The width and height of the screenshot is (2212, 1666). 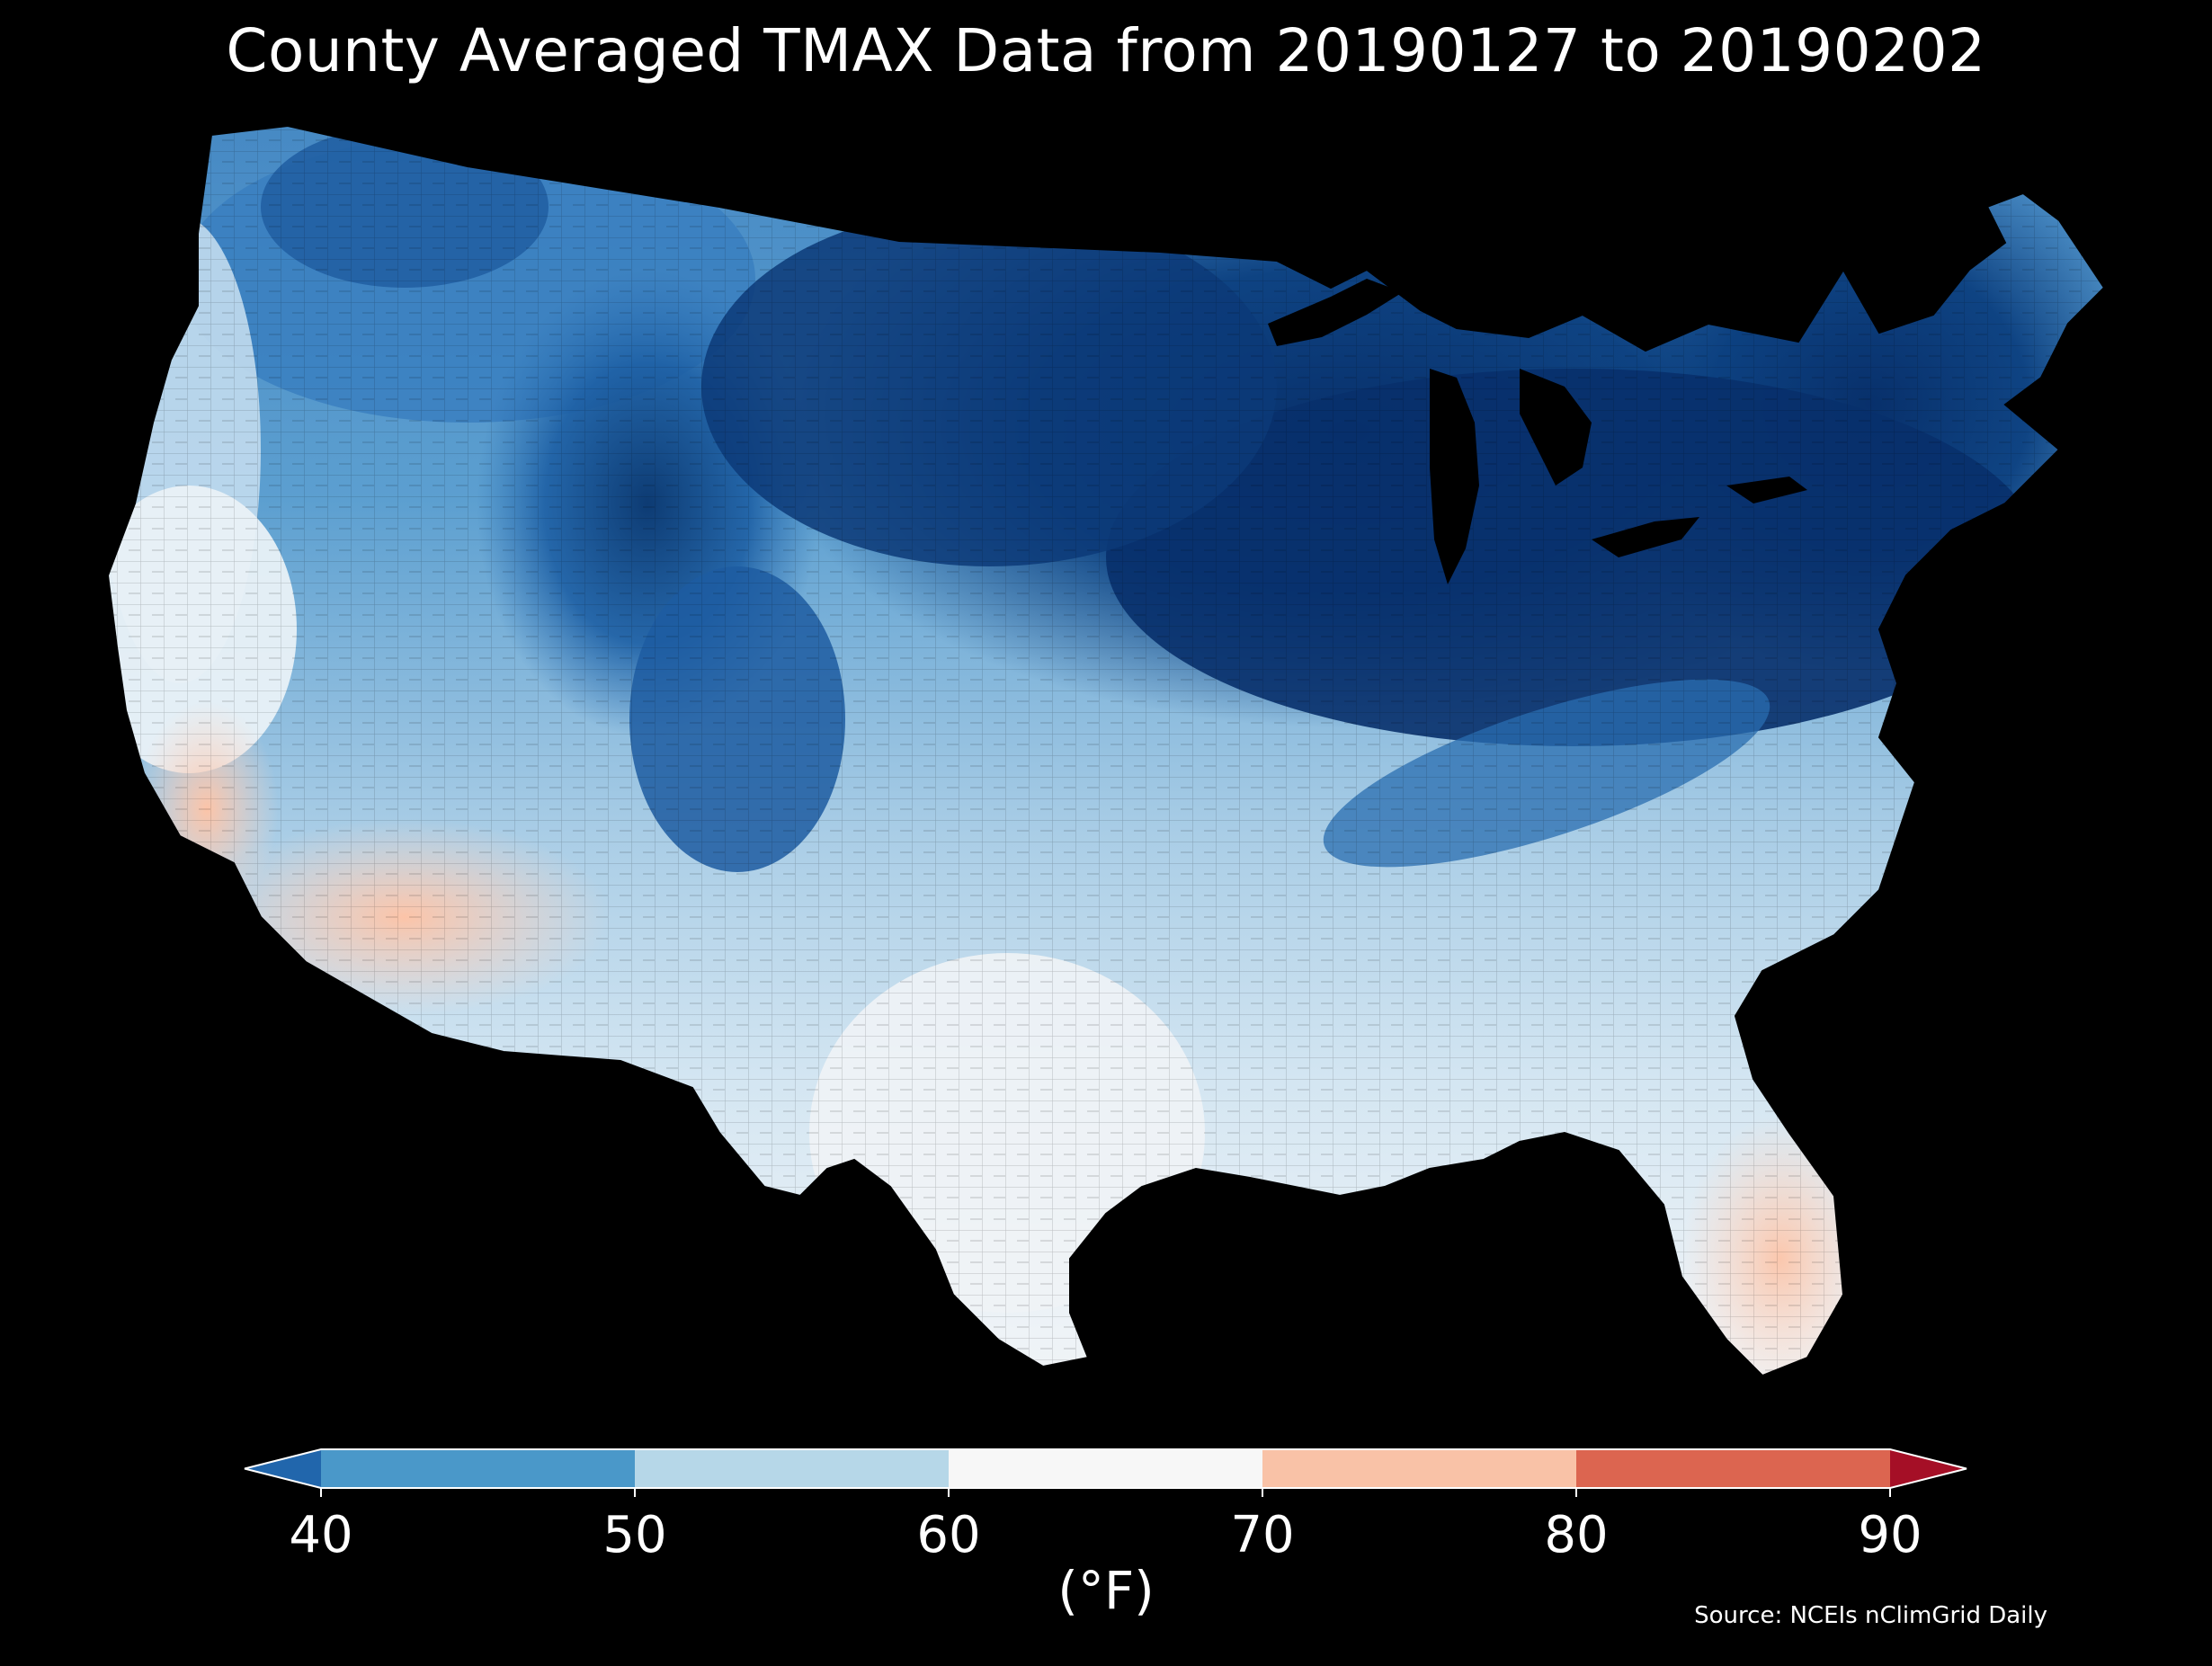 What do you see at coordinates (1870, 1615) in the screenshot?
I see `source-credit: Source: NCEIs nClimGrid Daily` at bounding box center [1870, 1615].